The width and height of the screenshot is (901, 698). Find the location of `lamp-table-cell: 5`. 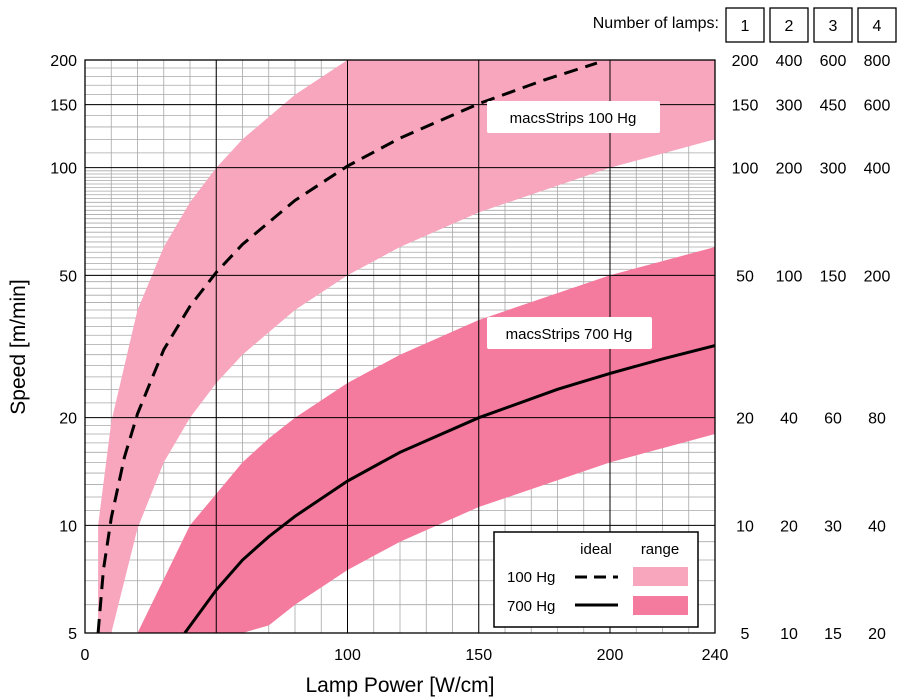

lamp-table-cell: 5 is located at coordinates (745, 634).